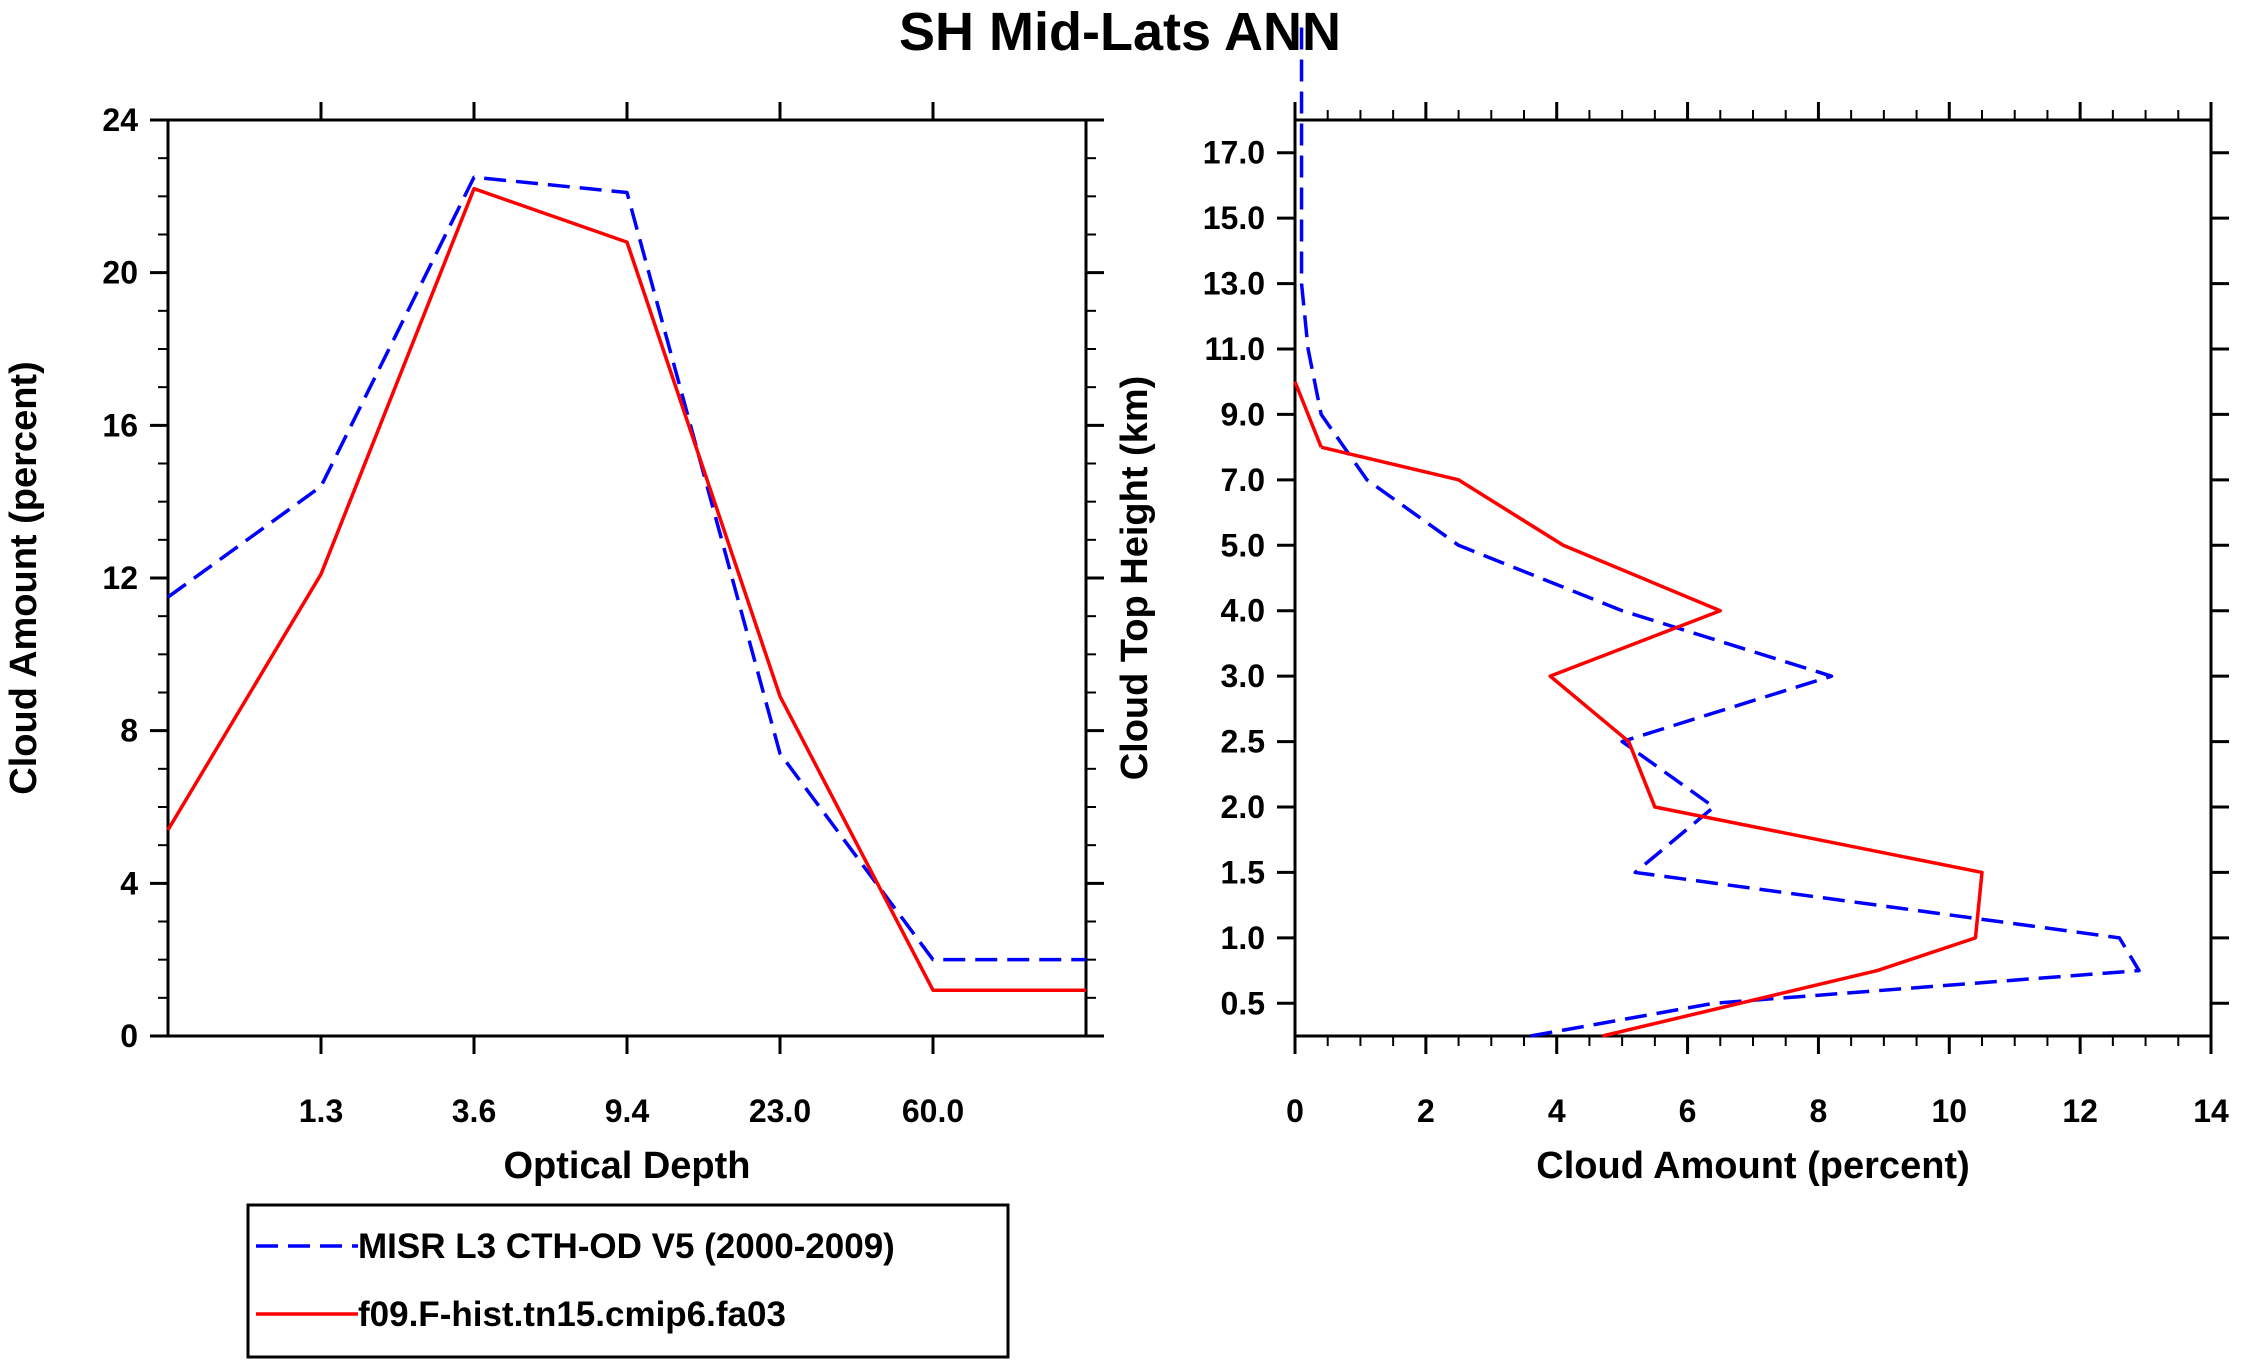  Describe the element at coordinates (129, 883) in the screenshot. I see `left-y-tick-label: 4` at that location.